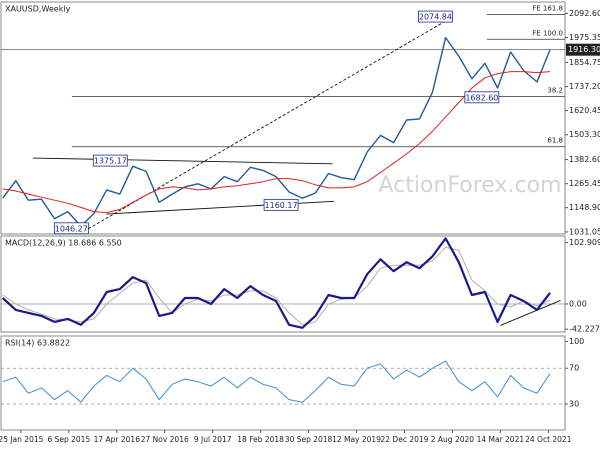  What do you see at coordinates (309, 439) in the screenshot?
I see `x-tick-label: 30 Sep 2018` at bounding box center [309, 439].